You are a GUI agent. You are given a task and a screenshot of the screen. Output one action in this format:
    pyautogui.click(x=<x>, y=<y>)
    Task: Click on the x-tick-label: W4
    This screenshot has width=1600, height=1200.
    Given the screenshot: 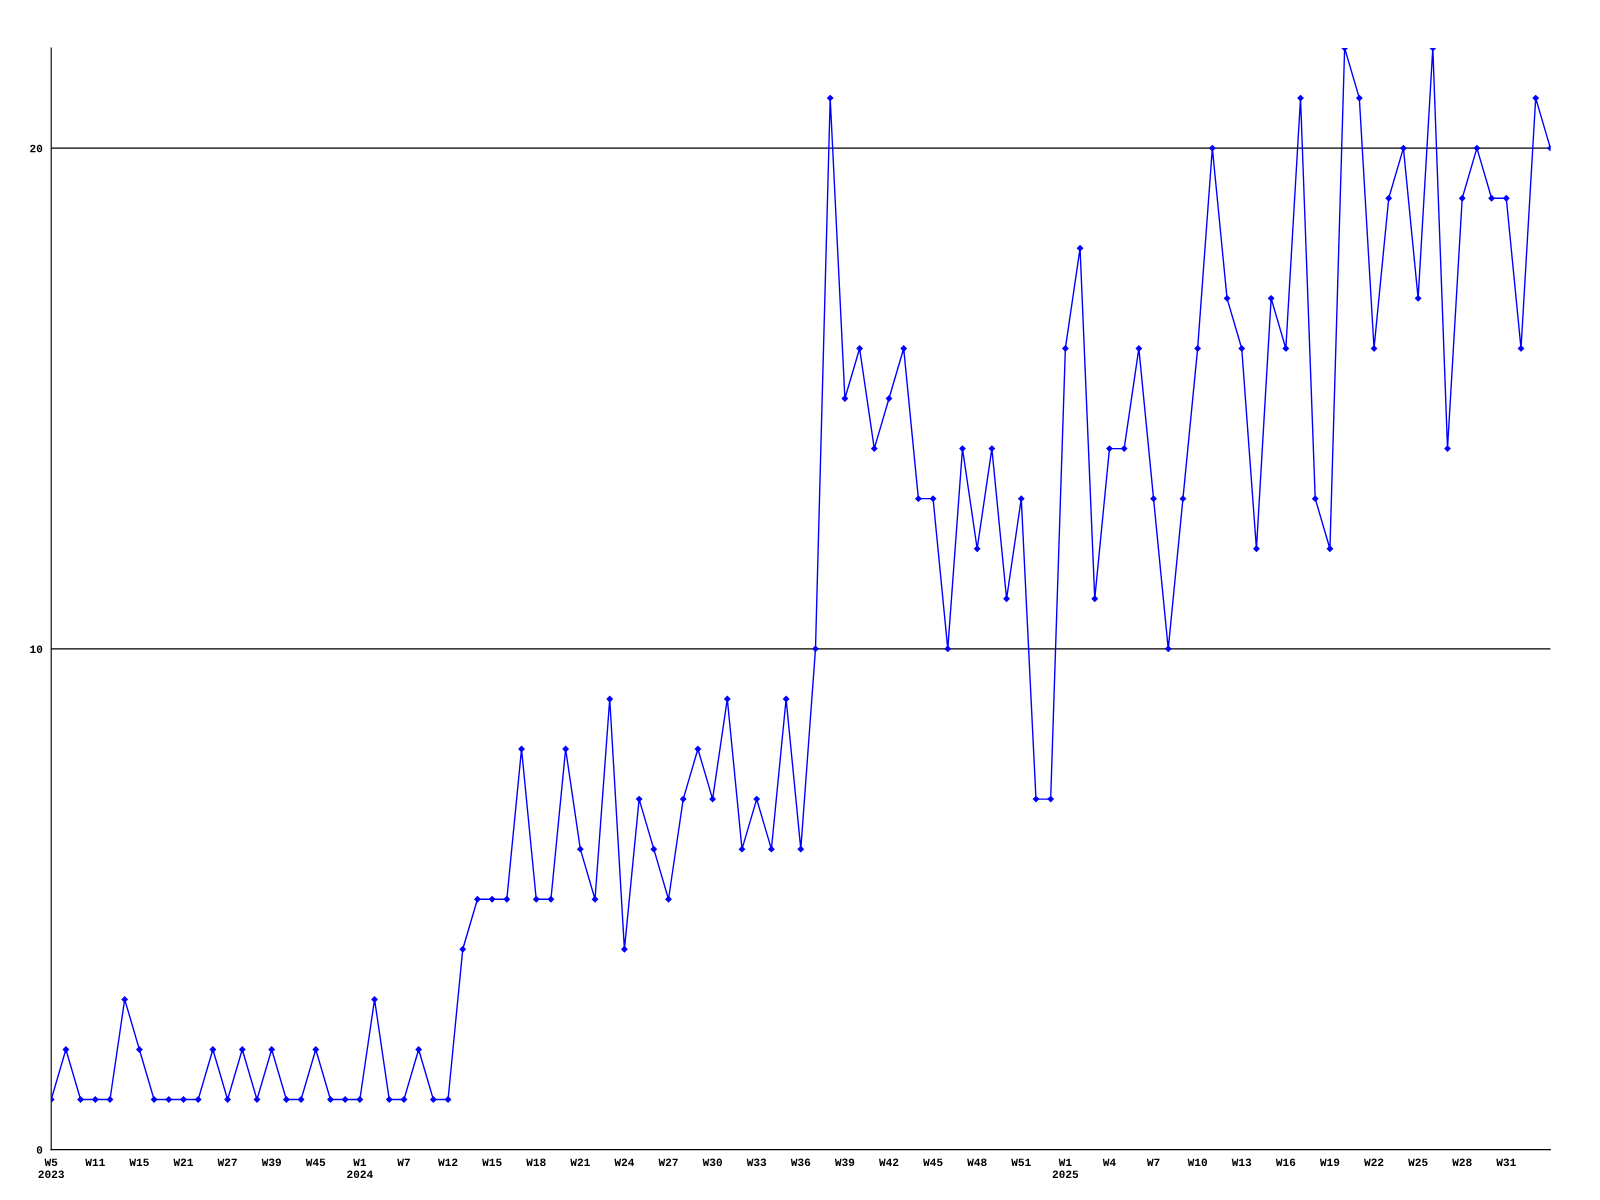 What is the action you would take?
    pyautogui.click(x=1109, y=1162)
    